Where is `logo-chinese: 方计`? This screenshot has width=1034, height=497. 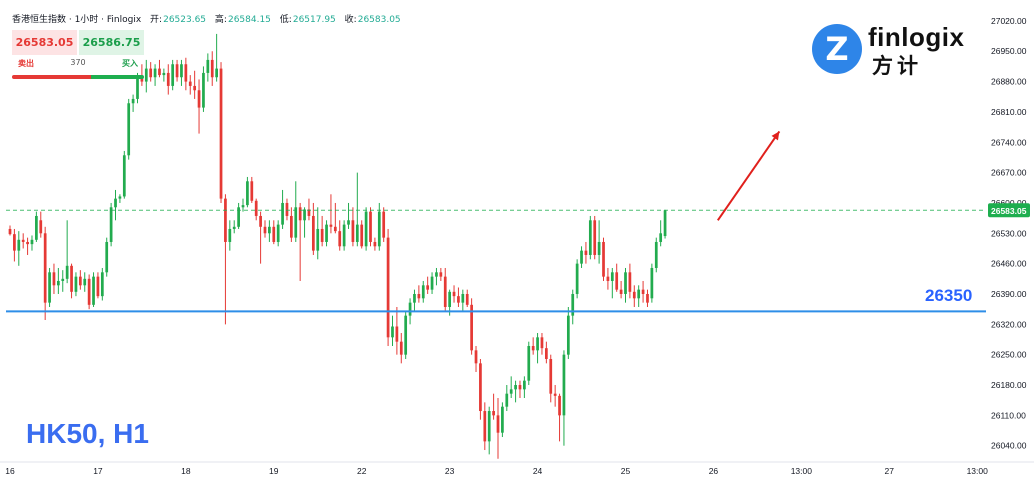 logo-chinese: 方计 is located at coordinates (897, 66).